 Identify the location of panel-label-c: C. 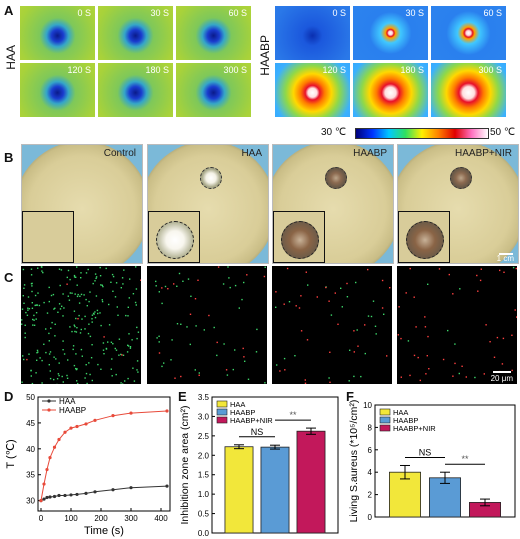
(9, 277).